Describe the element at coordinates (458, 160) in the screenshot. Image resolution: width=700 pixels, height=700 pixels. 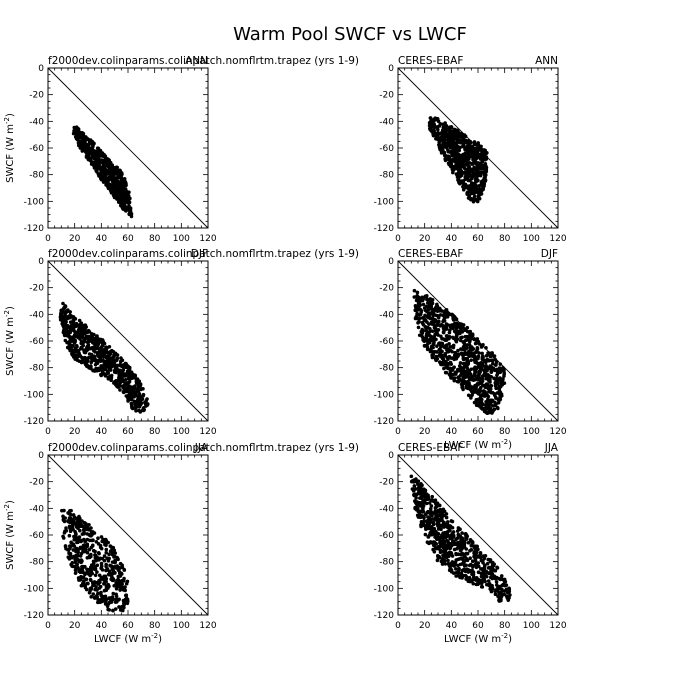
I see `scatter-points` at that location.